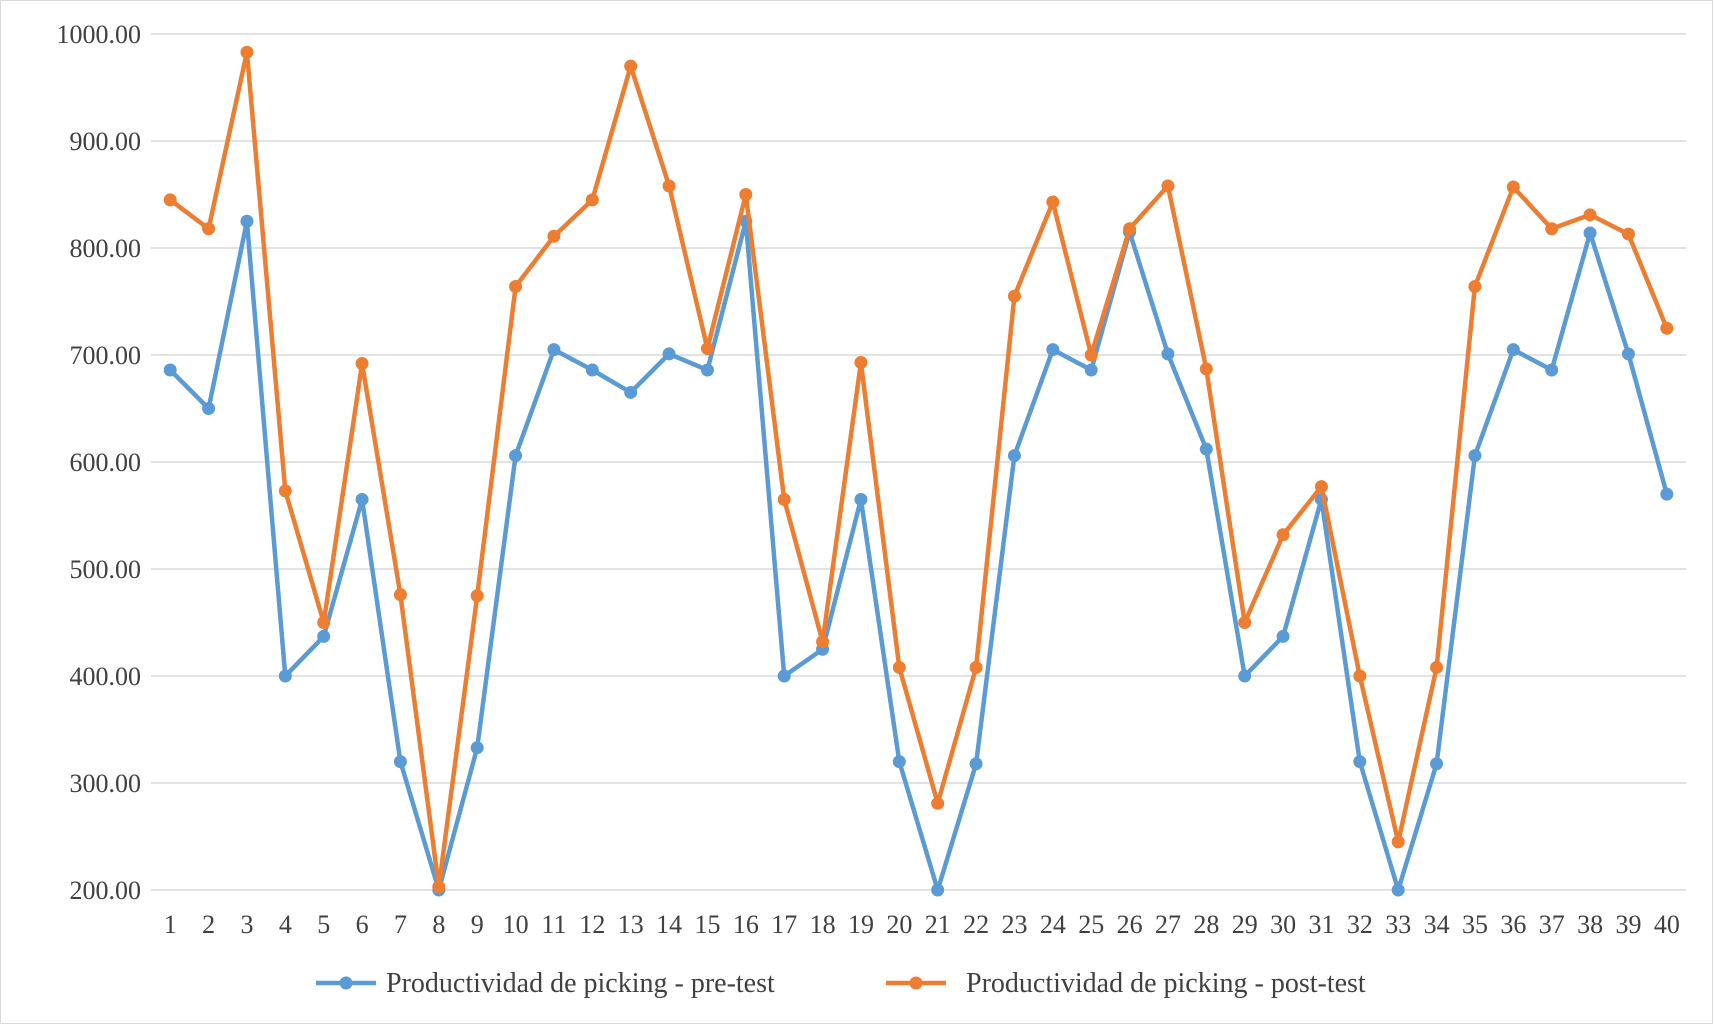  I want to click on x-tick-label: 3, so click(246, 924).